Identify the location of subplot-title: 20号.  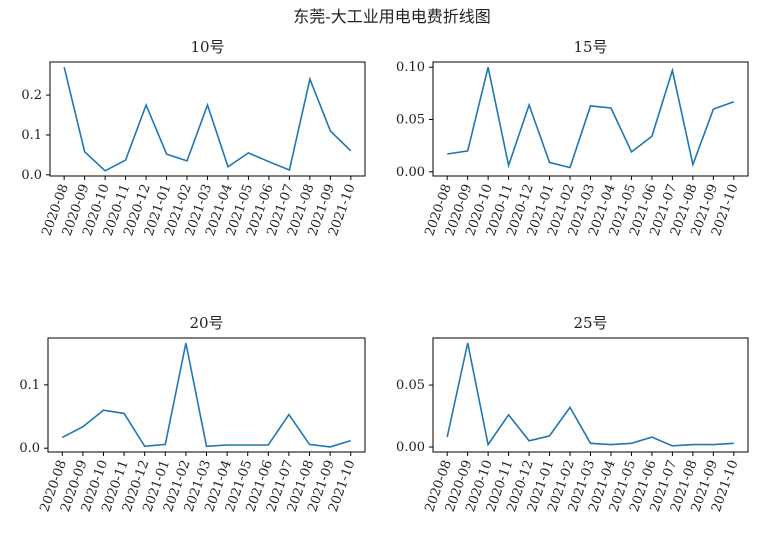
(206, 323).